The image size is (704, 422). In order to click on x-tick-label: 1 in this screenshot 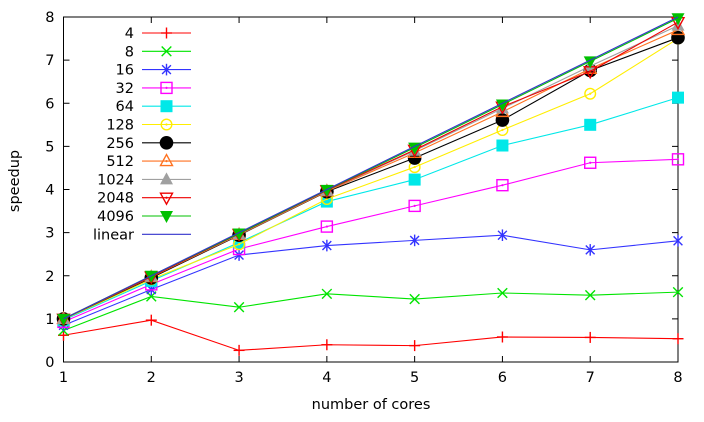, I will do `click(63, 378)`.